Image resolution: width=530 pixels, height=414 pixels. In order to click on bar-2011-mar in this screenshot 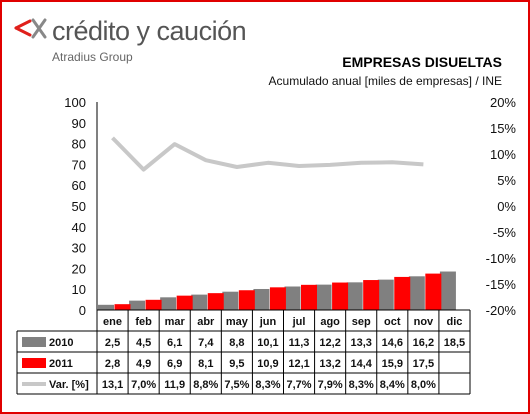, I will do `click(184, 302)`.